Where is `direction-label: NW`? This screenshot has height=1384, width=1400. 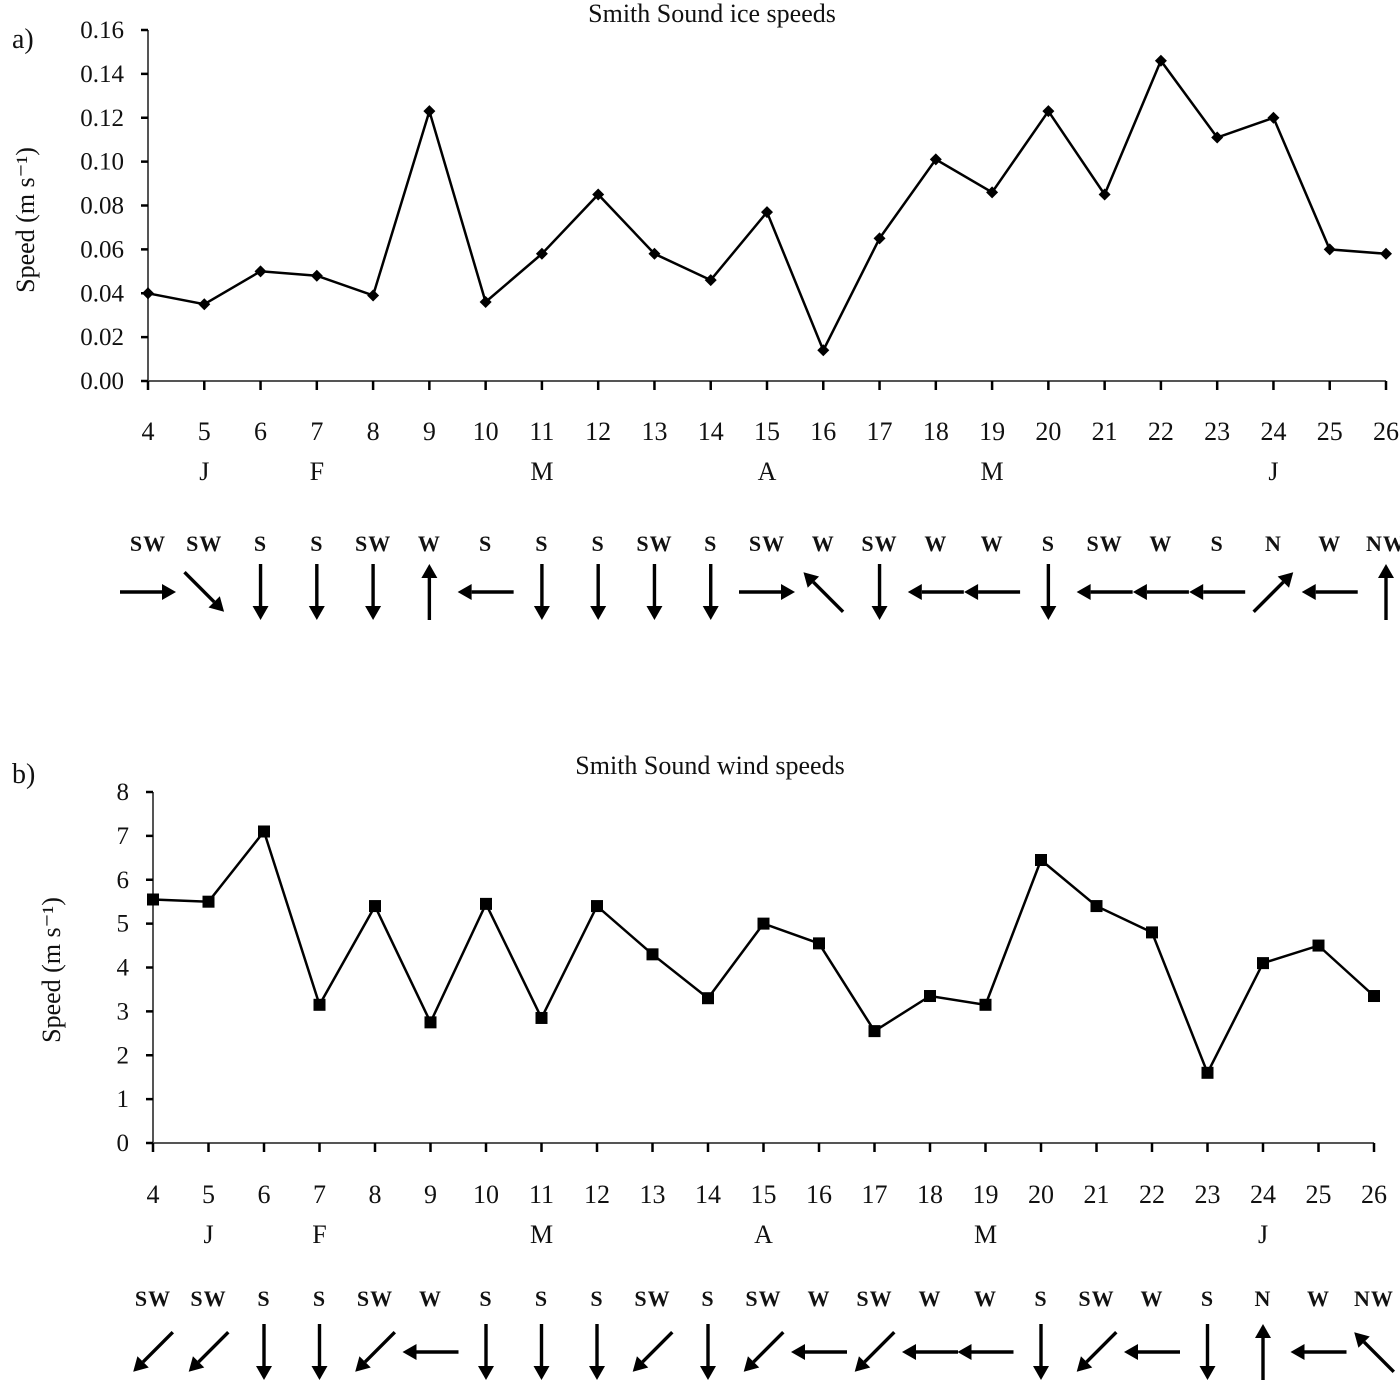
direction-label: NW is located at coordinates (1383, 543).